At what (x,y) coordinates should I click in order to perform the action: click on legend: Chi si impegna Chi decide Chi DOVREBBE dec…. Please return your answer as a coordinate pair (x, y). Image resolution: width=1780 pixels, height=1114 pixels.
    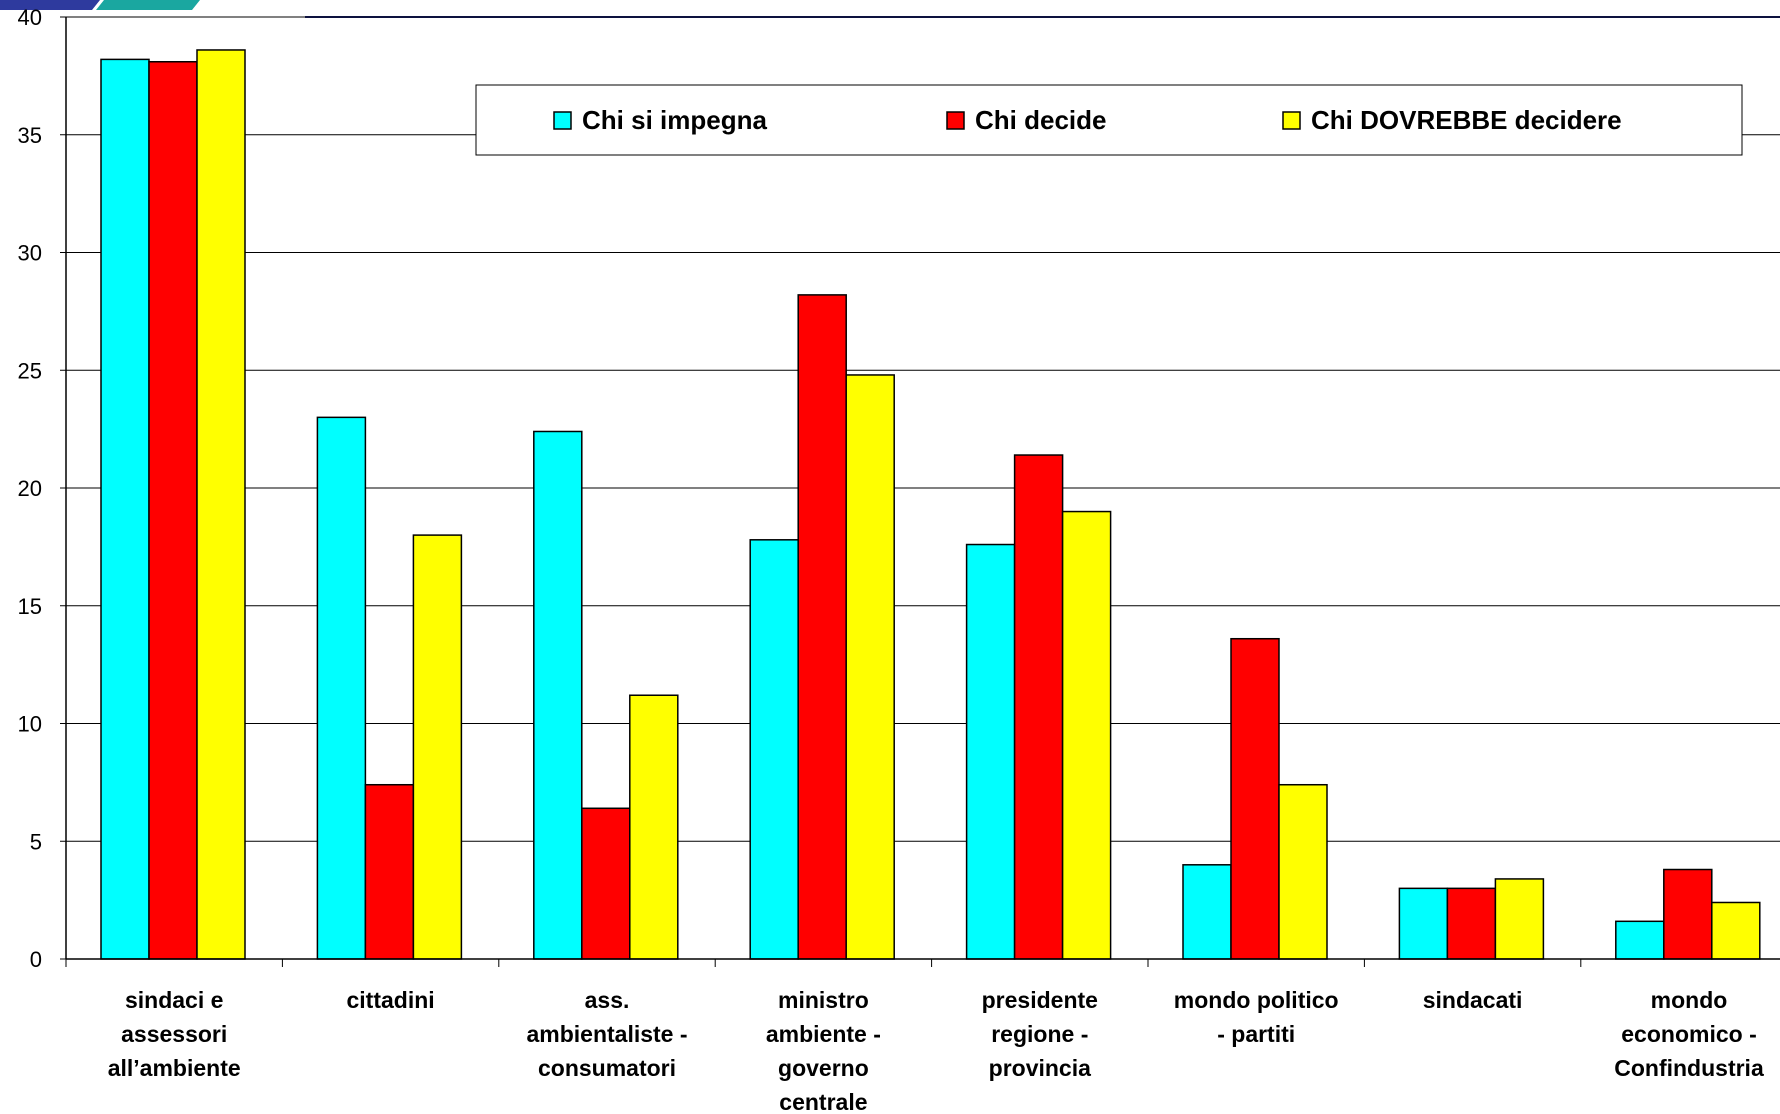
    Looking at the image, I should click on (1109, 120).